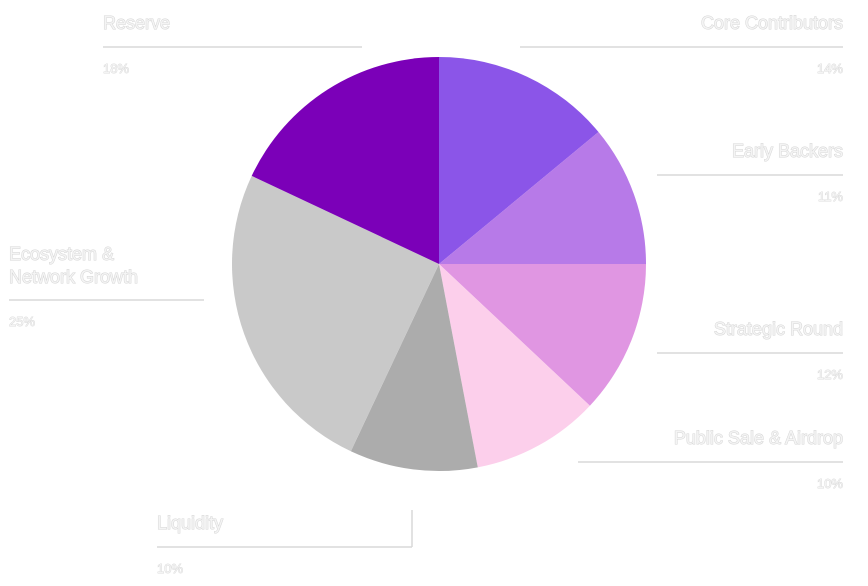 Image resolution: width=868 pixels, height=586 pixels. Describe the element at coordinates (22, 321) in the screenshot. I see `slice-percent-ecosystem-and-network-growth: 25%` at that location.